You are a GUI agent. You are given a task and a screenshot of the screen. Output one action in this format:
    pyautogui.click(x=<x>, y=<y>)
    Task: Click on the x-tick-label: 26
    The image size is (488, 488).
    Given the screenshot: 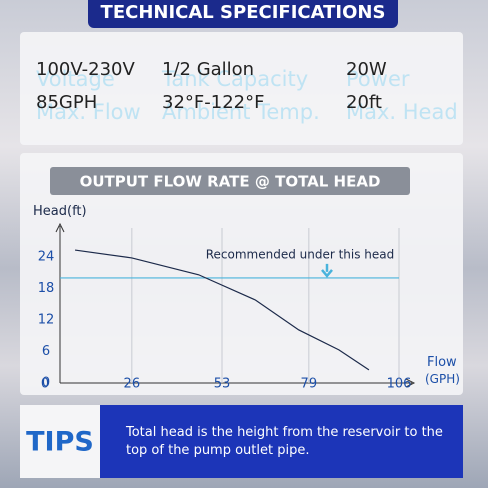 What is the action you would take?
    pyautogui.click(x=132, y=384)
    